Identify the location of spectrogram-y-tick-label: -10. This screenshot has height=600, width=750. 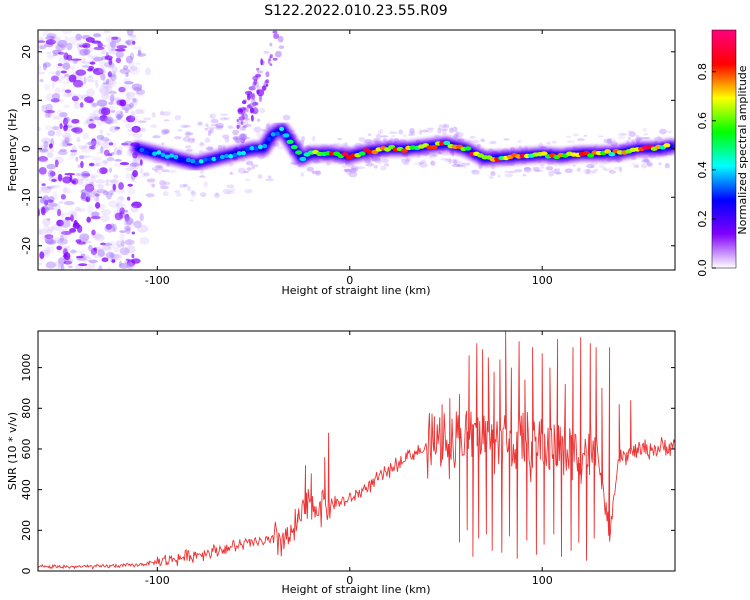
(26, 197).